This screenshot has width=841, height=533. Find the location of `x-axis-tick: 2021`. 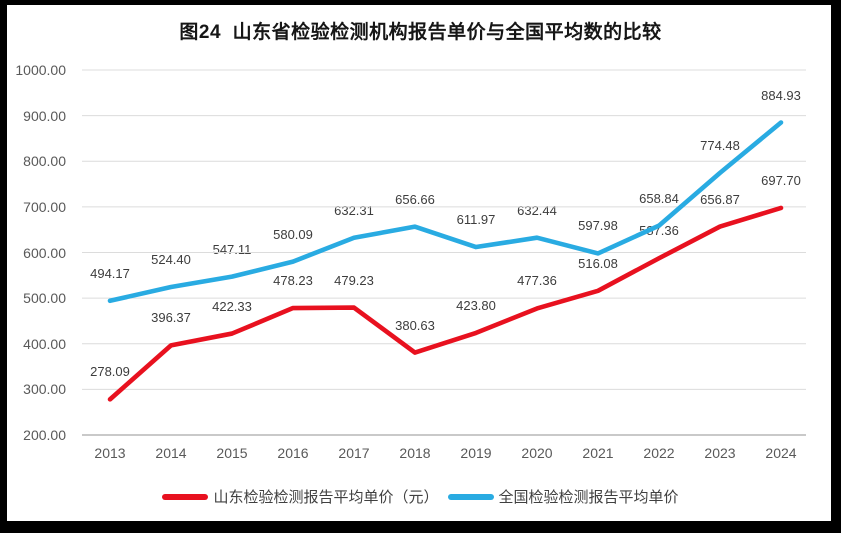

x-axis-tick: 2021 is located at coordinates (598, 453).